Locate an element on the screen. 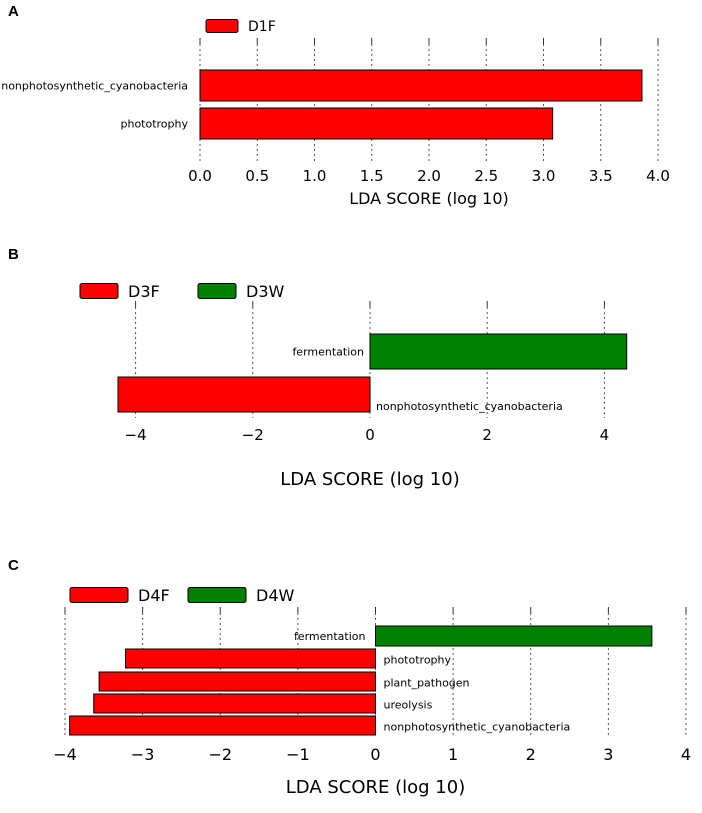 This screenshot has height=813, width=702. bar-plant_pathogen is located at coordinates (237, 681).